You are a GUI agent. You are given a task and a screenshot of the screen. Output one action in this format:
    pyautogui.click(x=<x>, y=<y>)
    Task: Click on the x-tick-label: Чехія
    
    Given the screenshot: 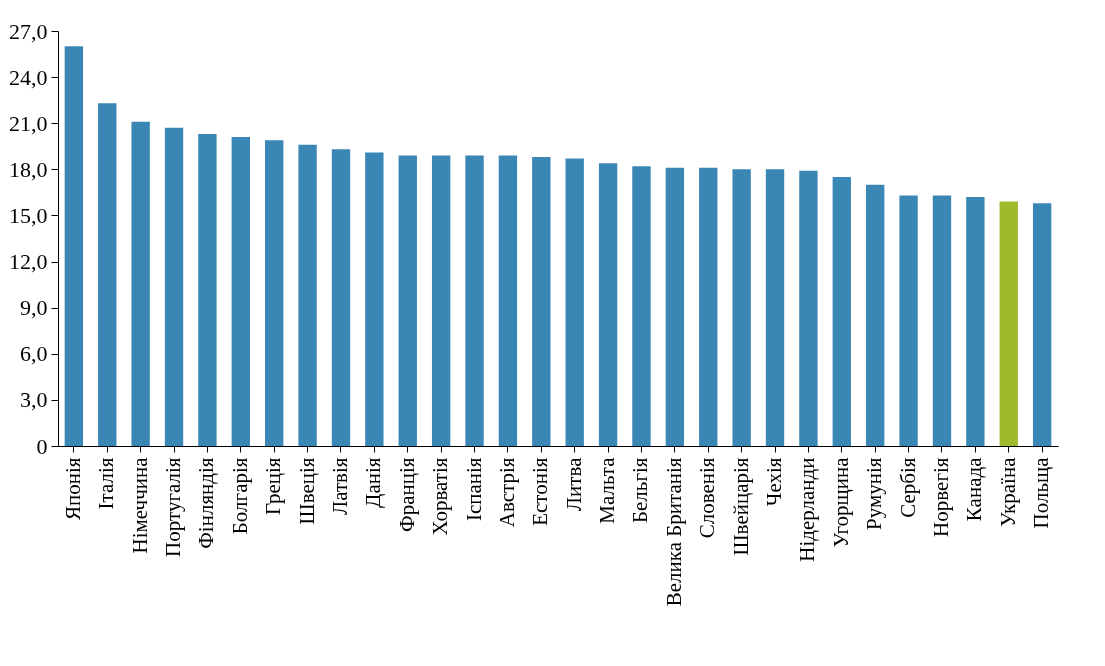 What is the action you would take?
    pyautogui.click(x=774, y=482)
    